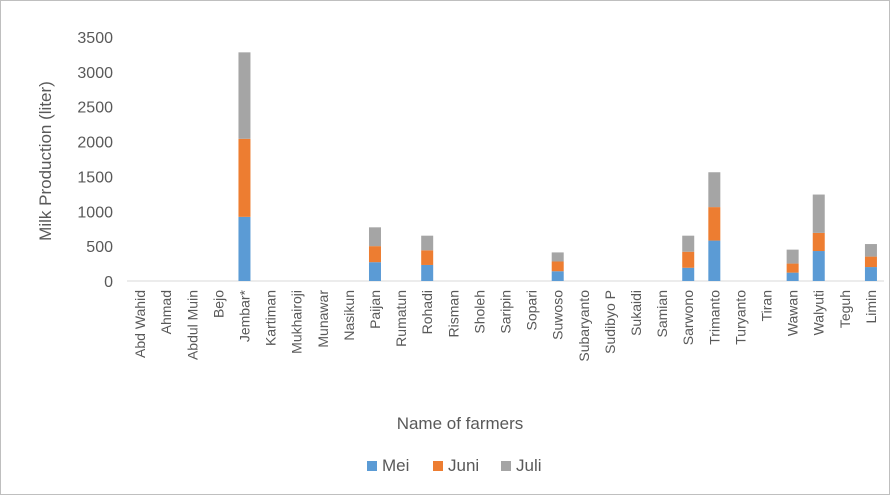 This screenshot has height=496, width=890. I want to click on x-tick-label: Munawar, so click(323, 319).